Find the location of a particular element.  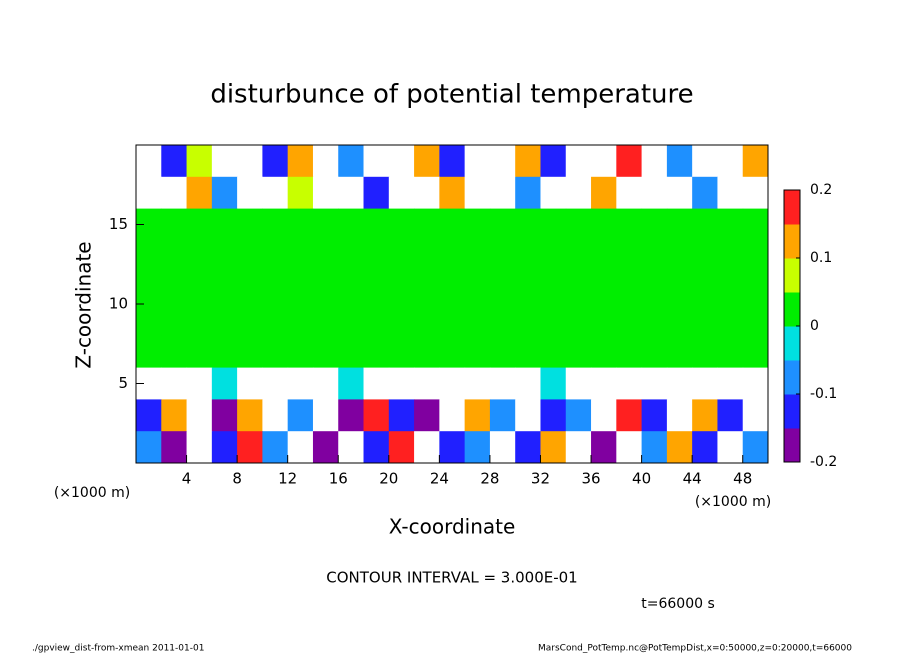

x-unit: (×1000 m) is located at coordinates (733, 502).